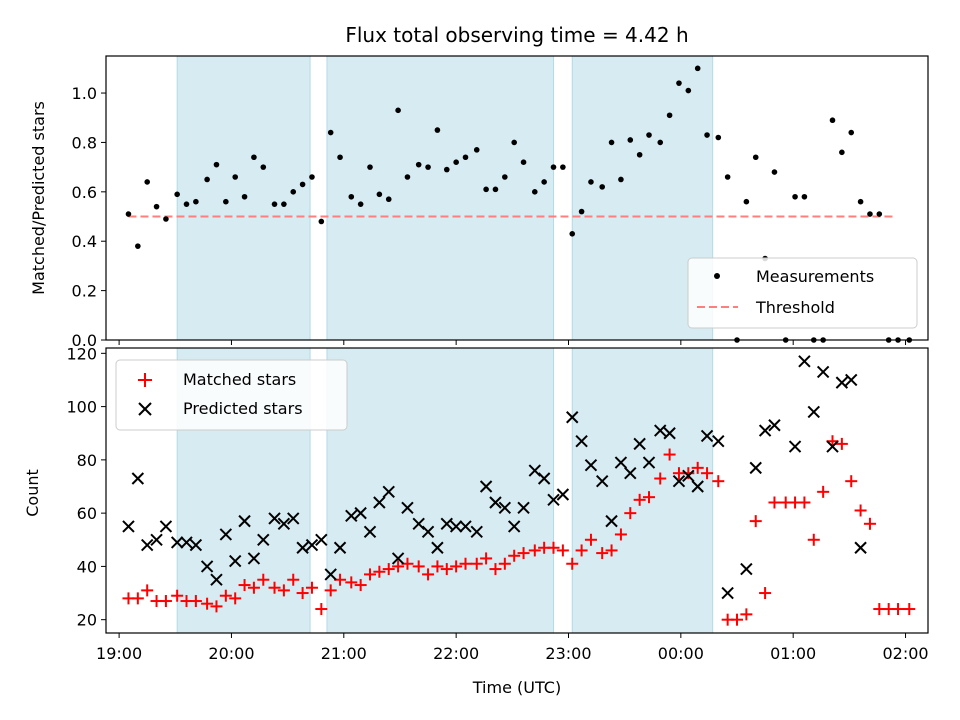 Image resolution: width=960 pixels, height=720 pixels. What do you see at coordinates (516, 687) in the screenshot?
I see `x-axis-label: Time (UTC)` at bounding box center [516, 687].